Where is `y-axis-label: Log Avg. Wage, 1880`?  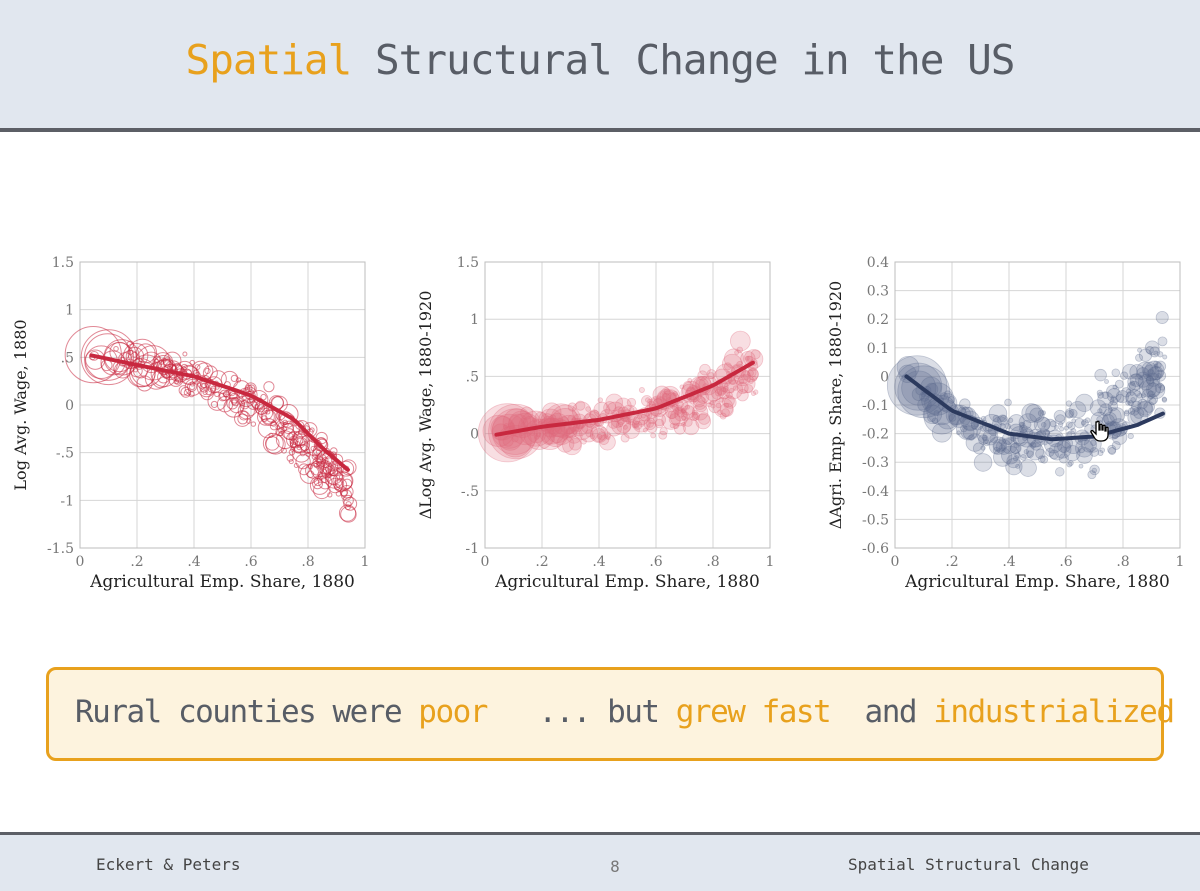 y-axis-label: Log Avg. Wage, 1880 is located at coordinates (20, 404).